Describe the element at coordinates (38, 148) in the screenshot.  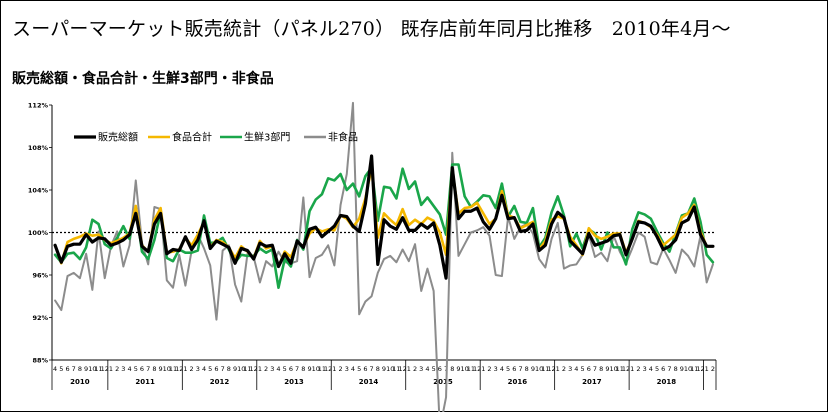
I see `y-tick-label: 108%` at that location.